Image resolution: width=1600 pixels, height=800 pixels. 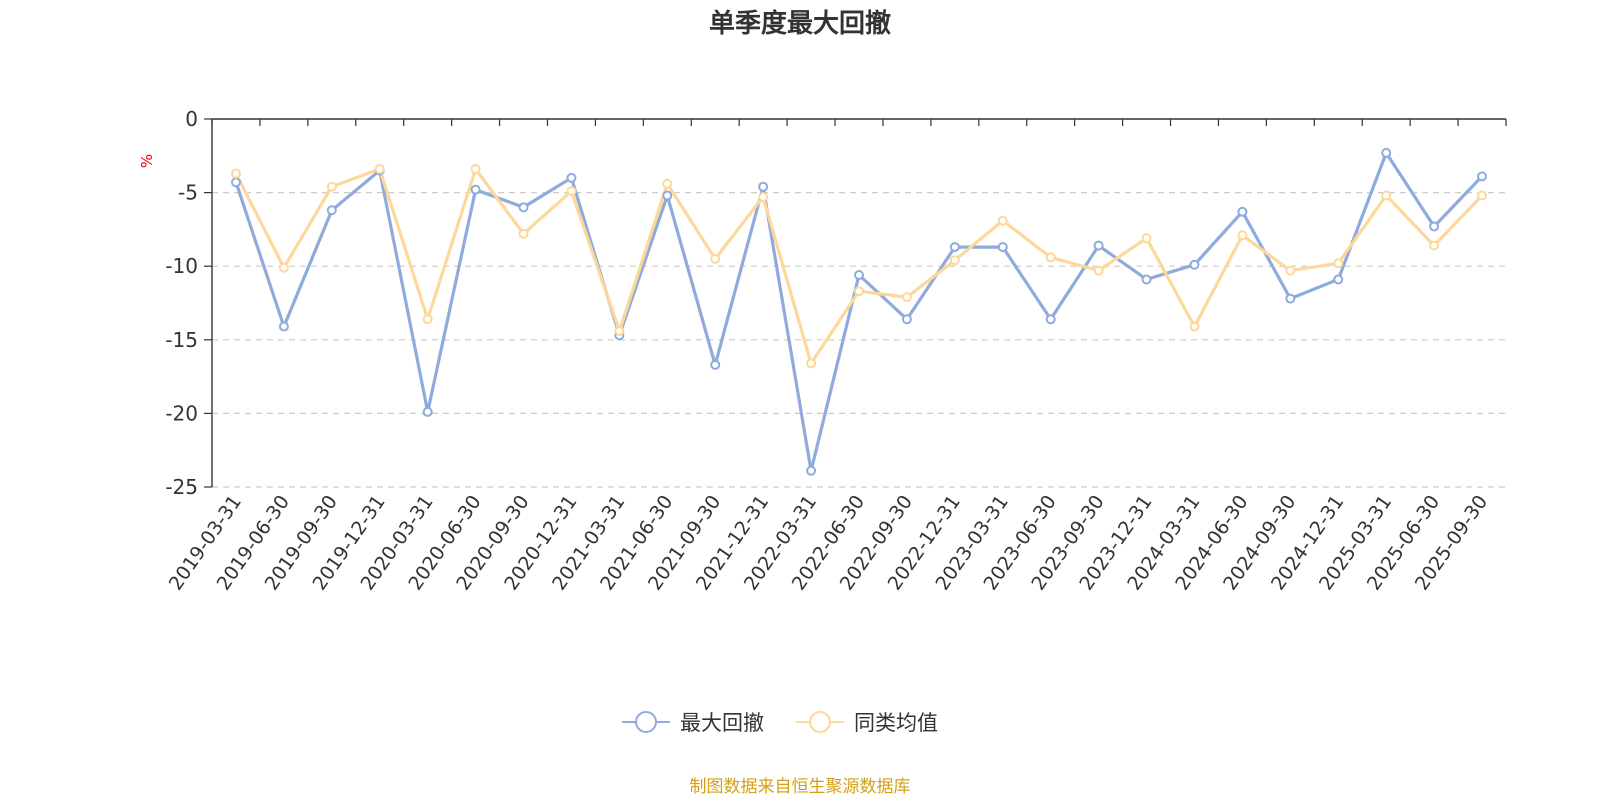 I want to click on y-tick-label: -10, so click(x=181, y=266).